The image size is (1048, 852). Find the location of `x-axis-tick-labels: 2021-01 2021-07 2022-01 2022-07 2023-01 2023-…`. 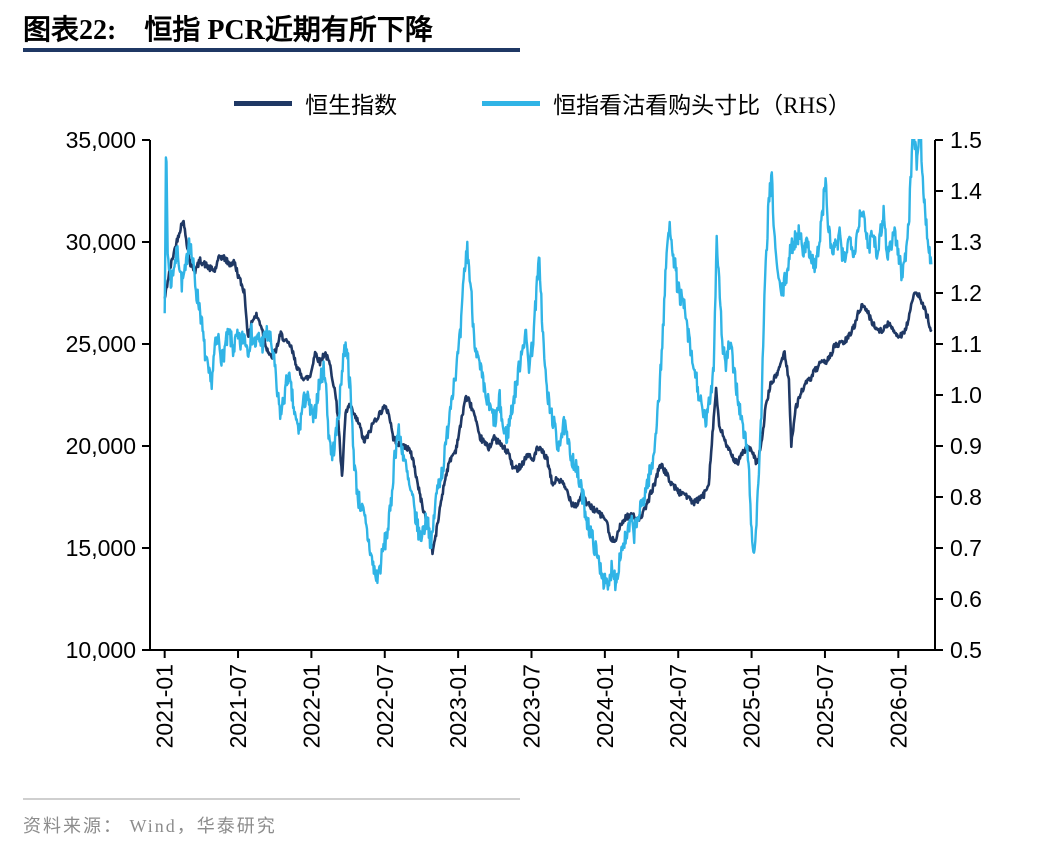

x-axis-tick-labels: 2021-01 2021-07 2022-01 2022-07 2023-01 2023-… is located at coordinates (532, 706).